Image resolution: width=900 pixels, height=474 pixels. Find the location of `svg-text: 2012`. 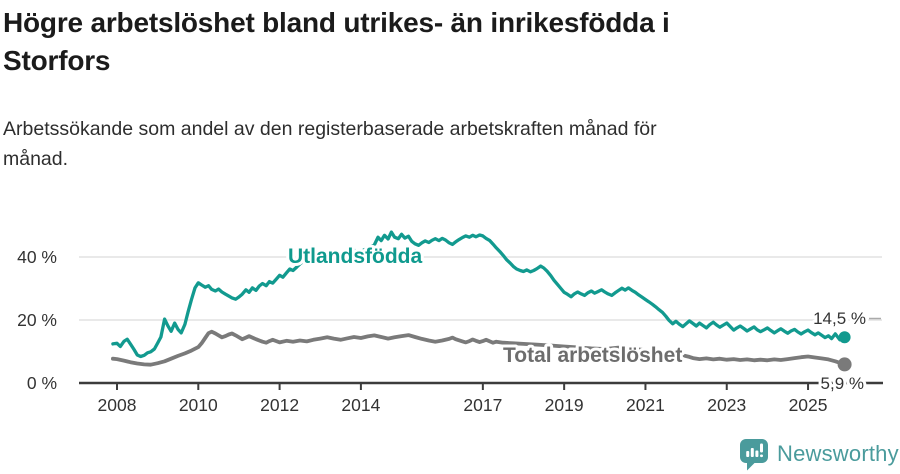

svg-text: 2012 is located at coordinates (279, 405).